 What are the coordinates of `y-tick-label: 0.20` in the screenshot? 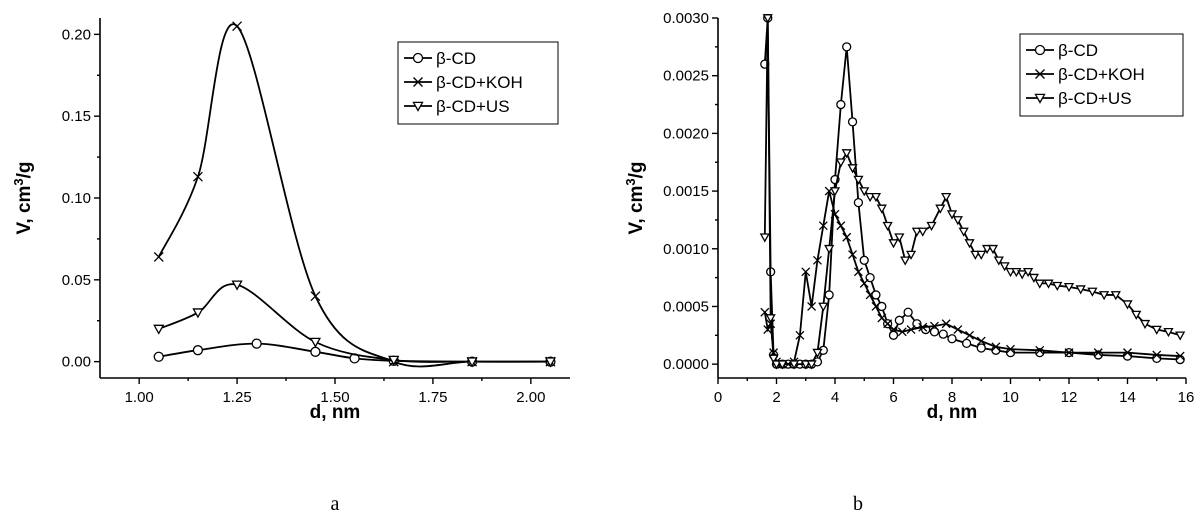 It's located at (76, 34).